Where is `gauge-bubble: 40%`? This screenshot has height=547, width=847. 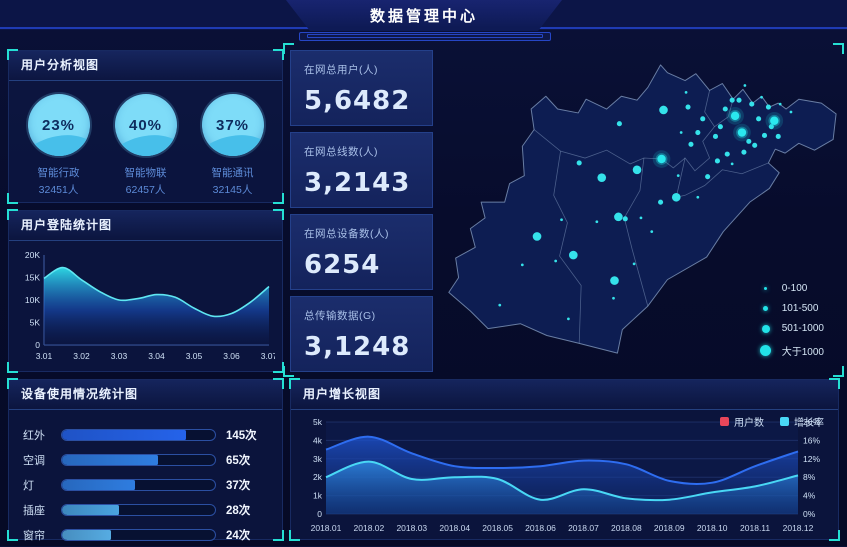 gauge-bubble: 40% is located at coordinates (145, 125).